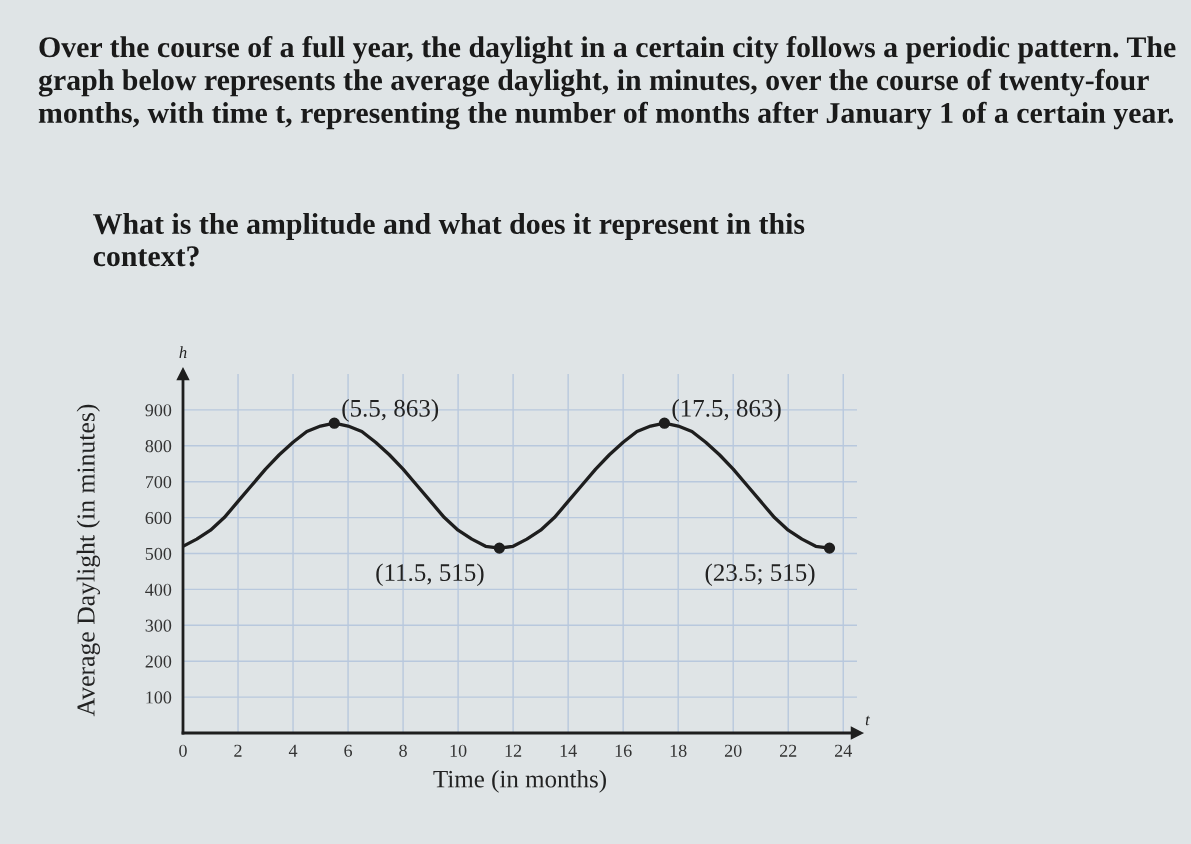  I want to click on y-tick-label: 600, so click(158, 518).